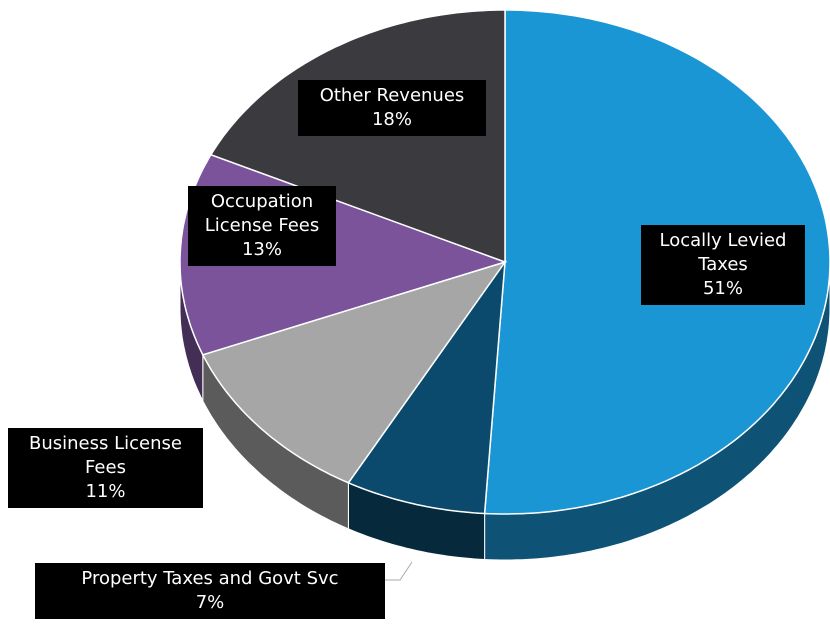 The height and width of the screenshot is (626, 830). I want to click on label-value: 7%, so click(210, 602).